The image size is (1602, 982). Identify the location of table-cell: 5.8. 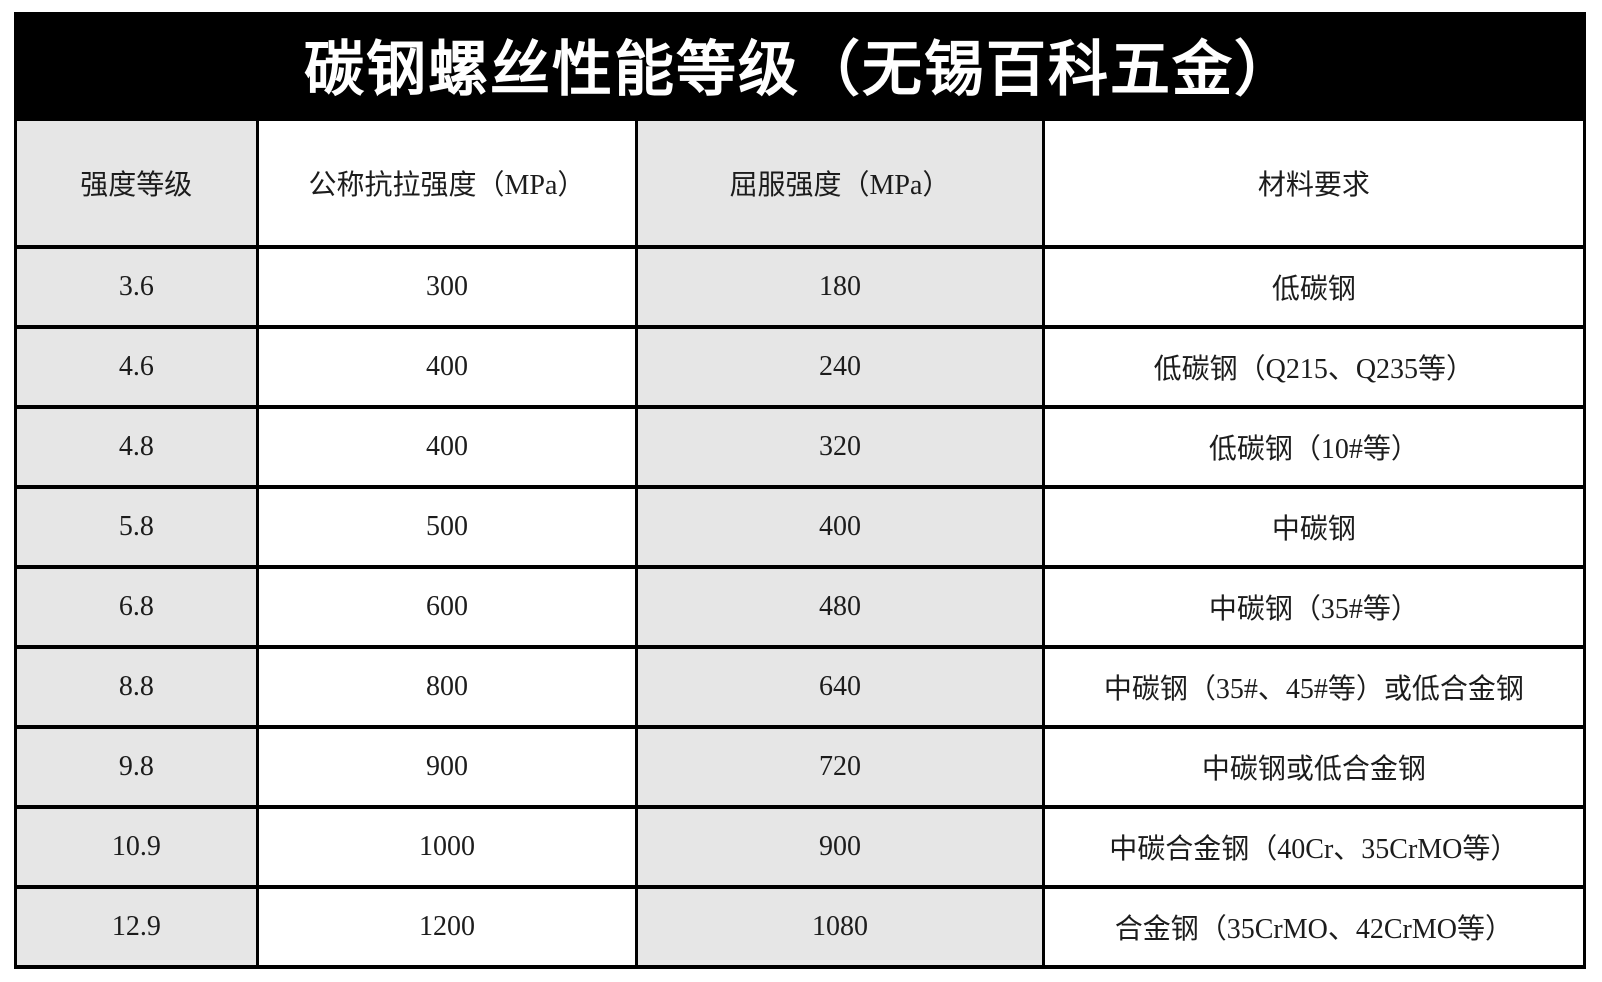
(136, 527).